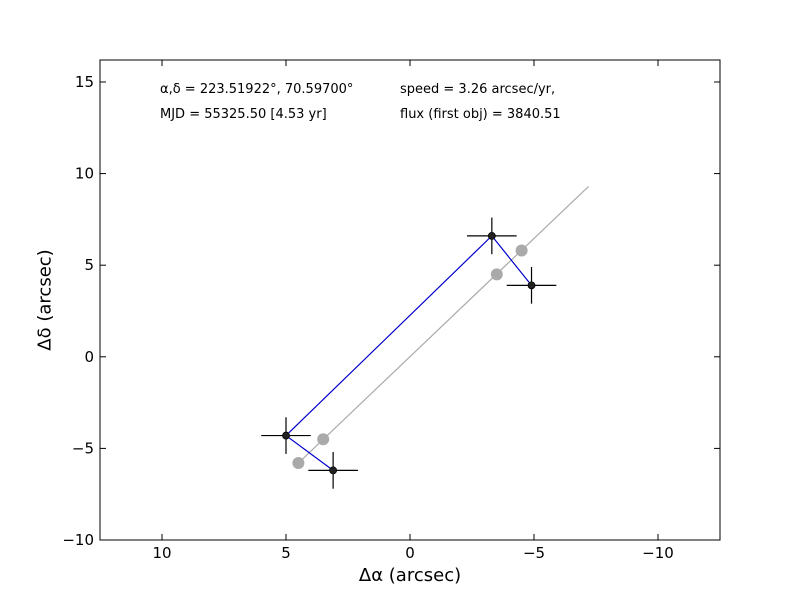  I want to click on annotation-mjd: MJD = 55325.50 [4.53 yr], so click(243, 114).